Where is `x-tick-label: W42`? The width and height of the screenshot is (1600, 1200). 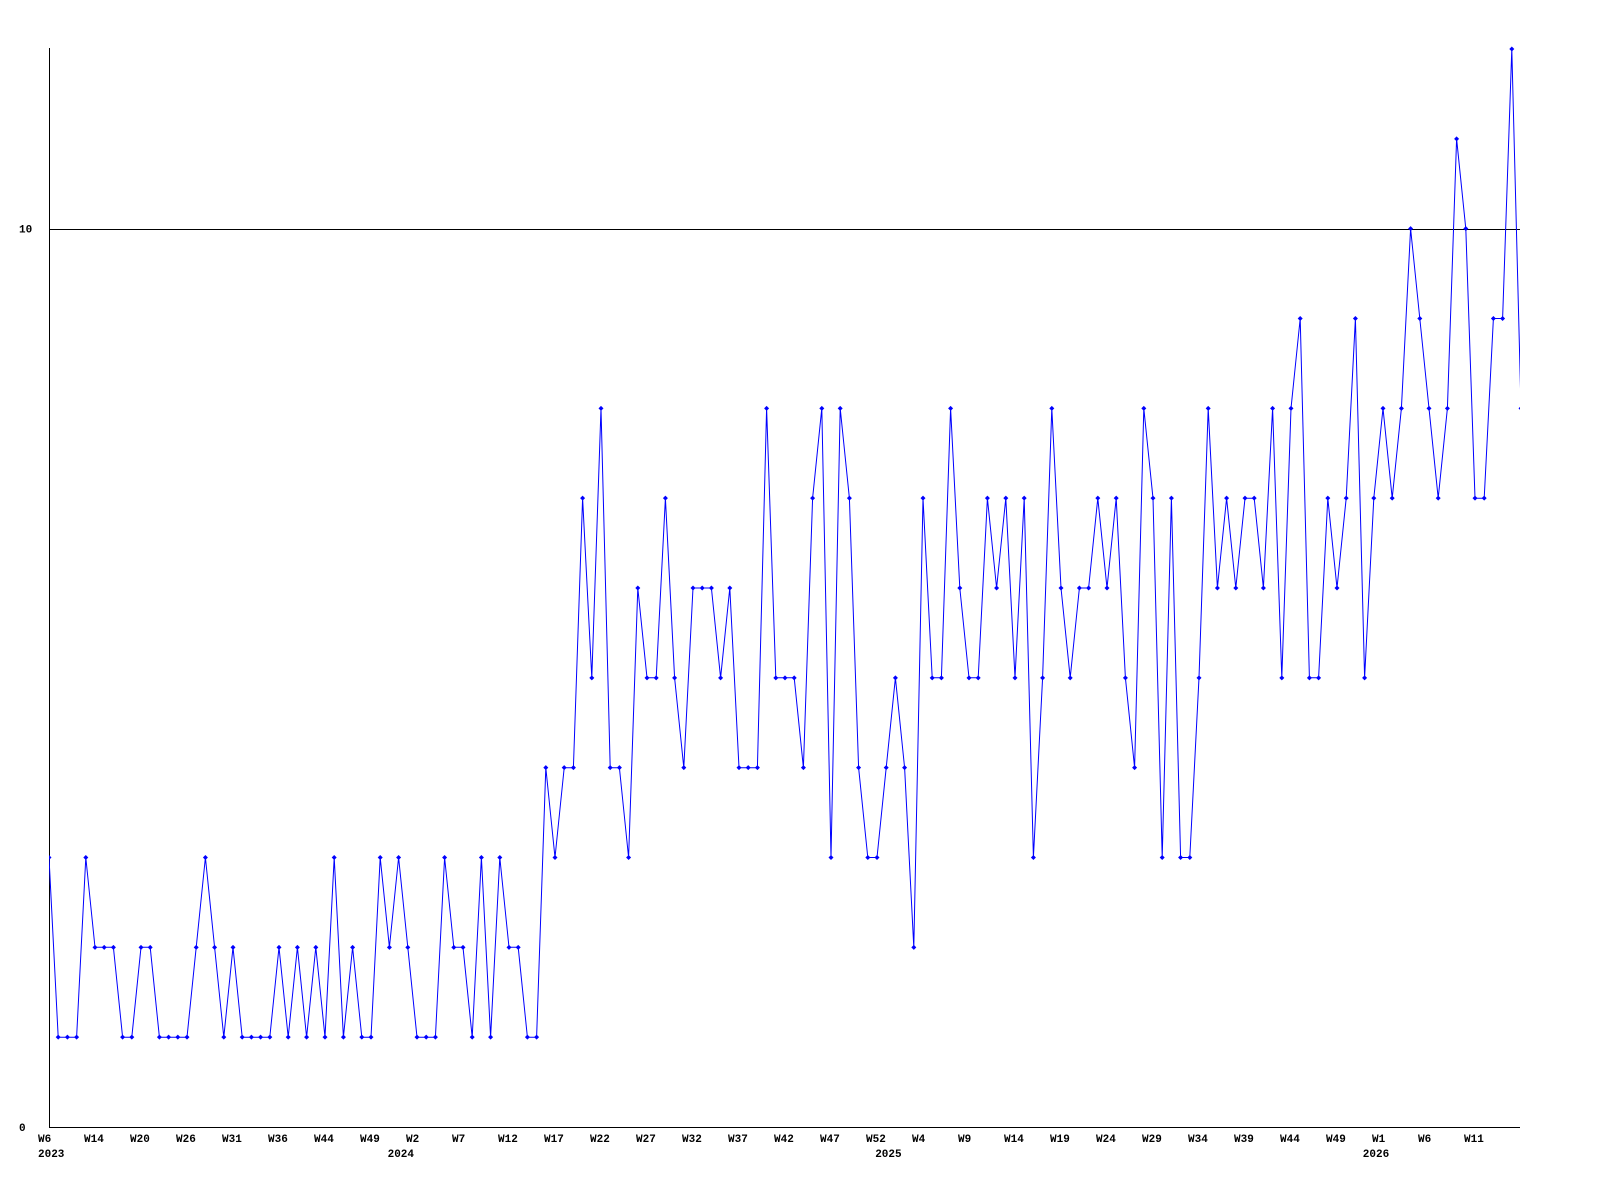
x-tick-label: W42 is located at coordinates (784, 1140).